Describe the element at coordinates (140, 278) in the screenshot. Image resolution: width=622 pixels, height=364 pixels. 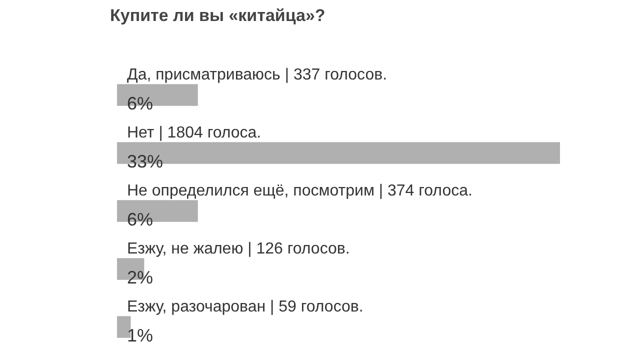
I see `data-label: 2%` at that location.